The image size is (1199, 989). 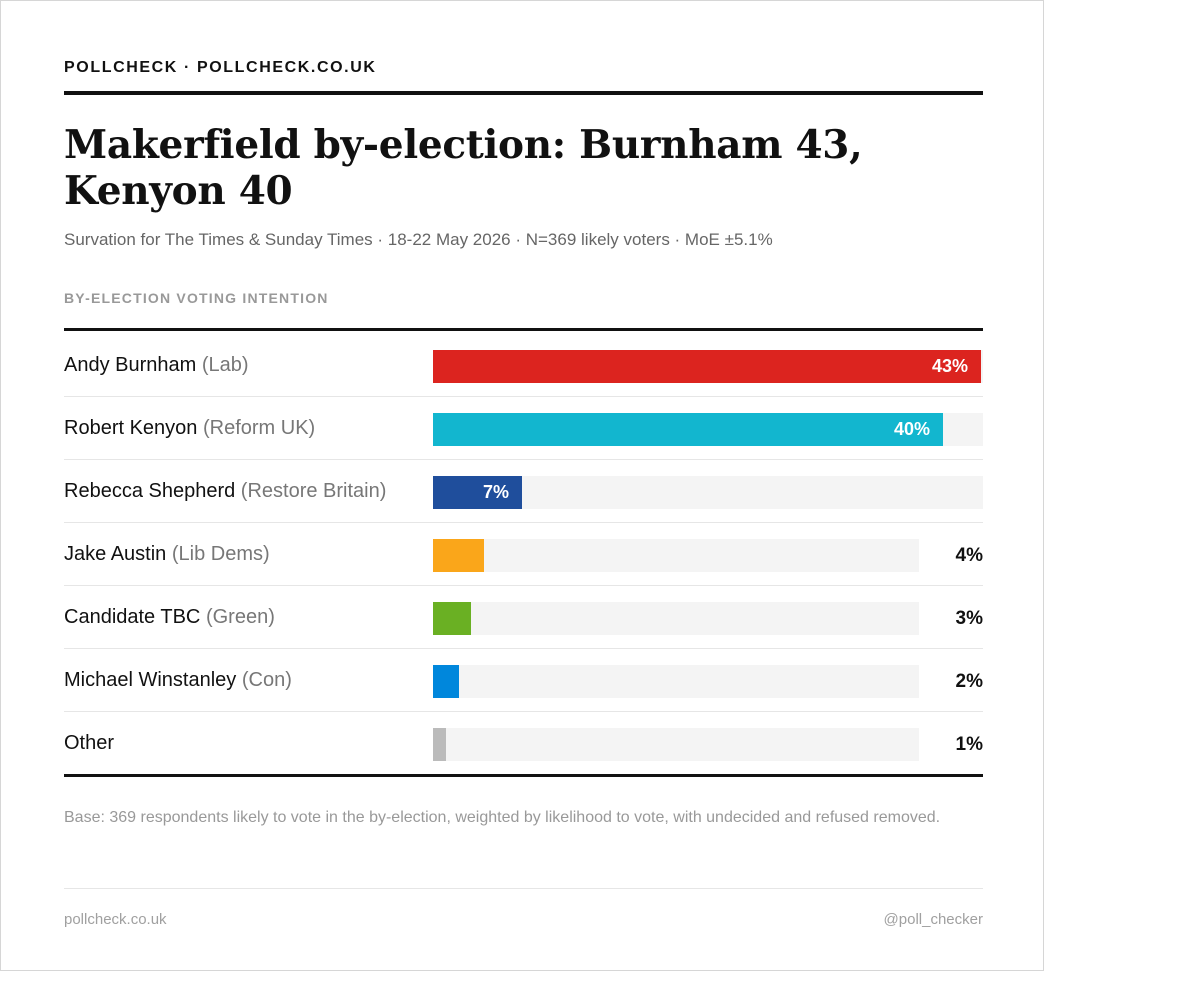 What do you see at coordinates (495, 492) in the screenshot?
I see `bar-value-label: 7%` at bounding box center [495, 492].